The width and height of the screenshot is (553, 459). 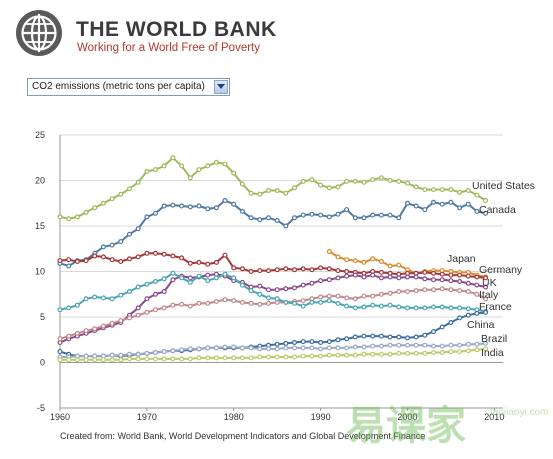 I want to click on x-tick-label: 1990, so click(x=321, y=417).